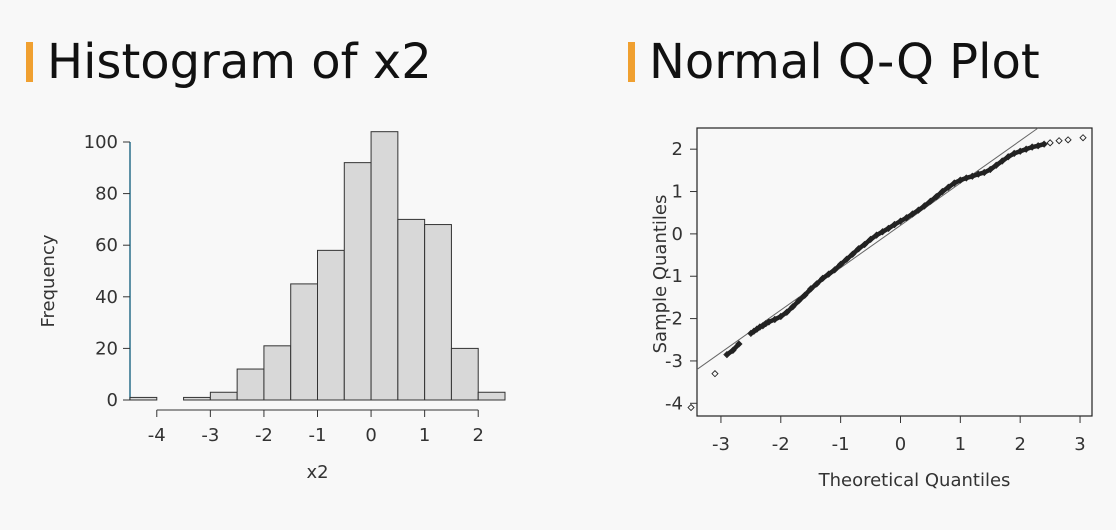 The height and width of the screenshot is (530, 1116). What do you see at coordinates (157, 435) in the screenshot?
I see `x-tick-label: -4` at bounding box center [157, 435].